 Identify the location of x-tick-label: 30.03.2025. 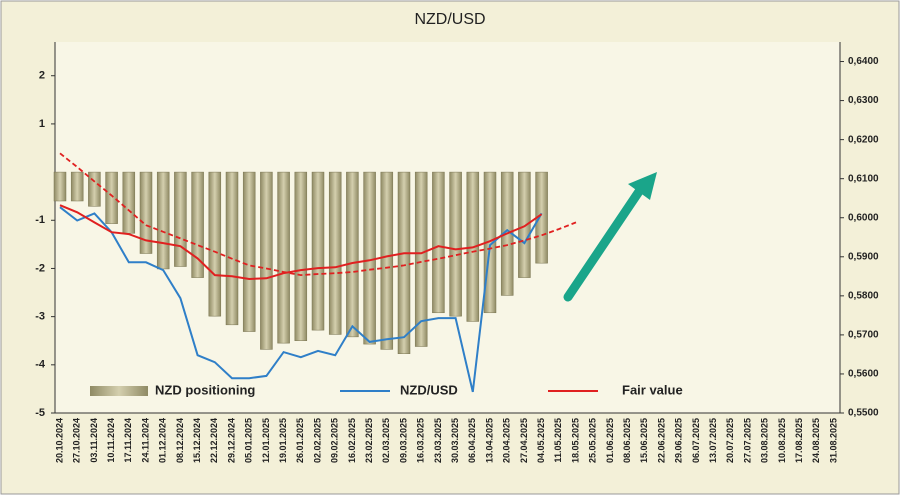
(455, 440).